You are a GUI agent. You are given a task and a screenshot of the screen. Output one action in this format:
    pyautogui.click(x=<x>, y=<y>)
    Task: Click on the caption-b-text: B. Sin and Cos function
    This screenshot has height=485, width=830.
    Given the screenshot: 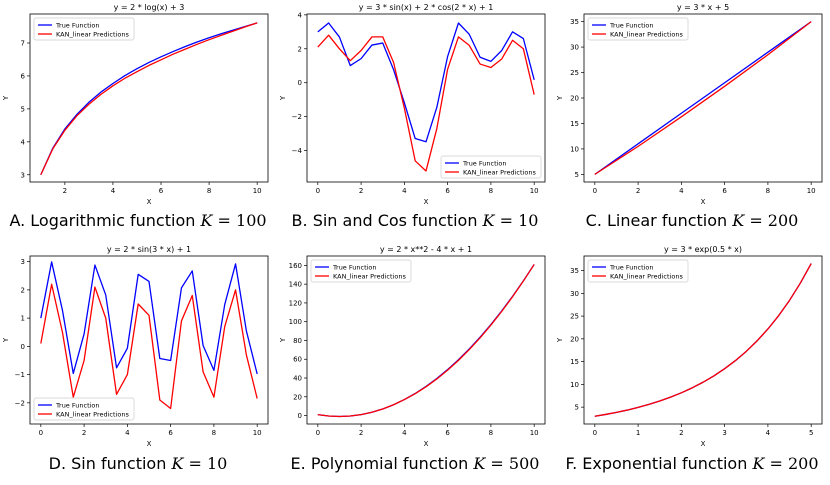 What is the action you would take?
    pyautogui.click(x=384, y=220)
    